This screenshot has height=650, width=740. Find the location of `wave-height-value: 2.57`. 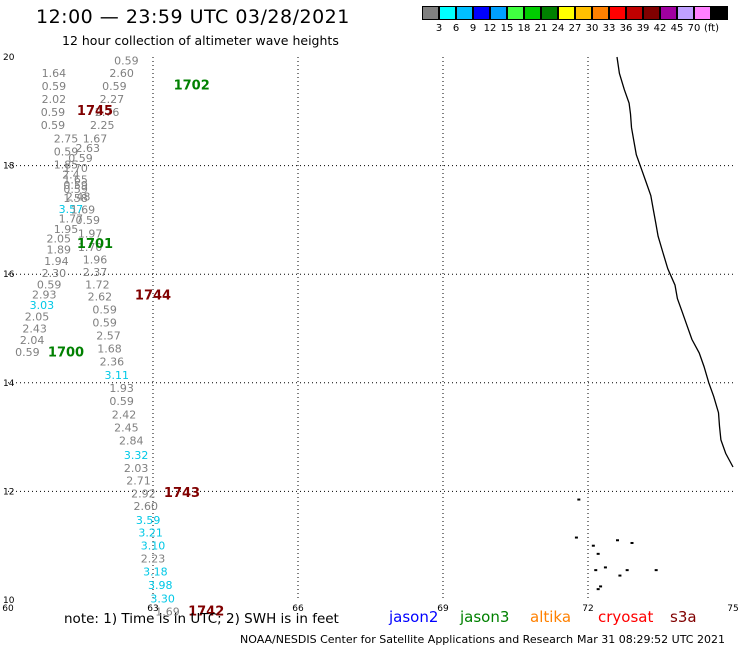

wave-height-value: 2.57 is located at coordinates (108, 335).